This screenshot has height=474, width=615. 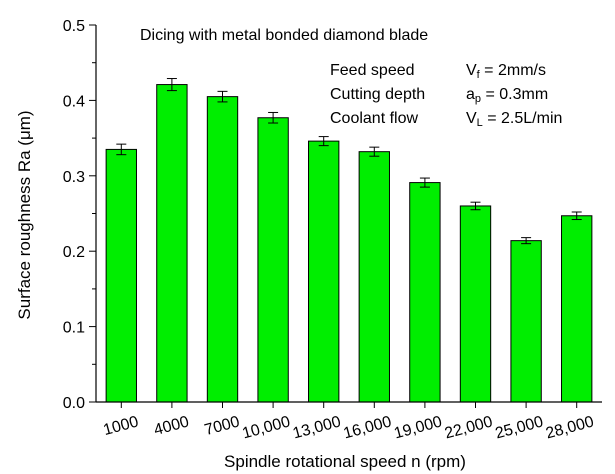 What do you see at coordinates (478, 99) in the screenshot?
I see `annotation-subscript: p` at bounding box center [478, 99].